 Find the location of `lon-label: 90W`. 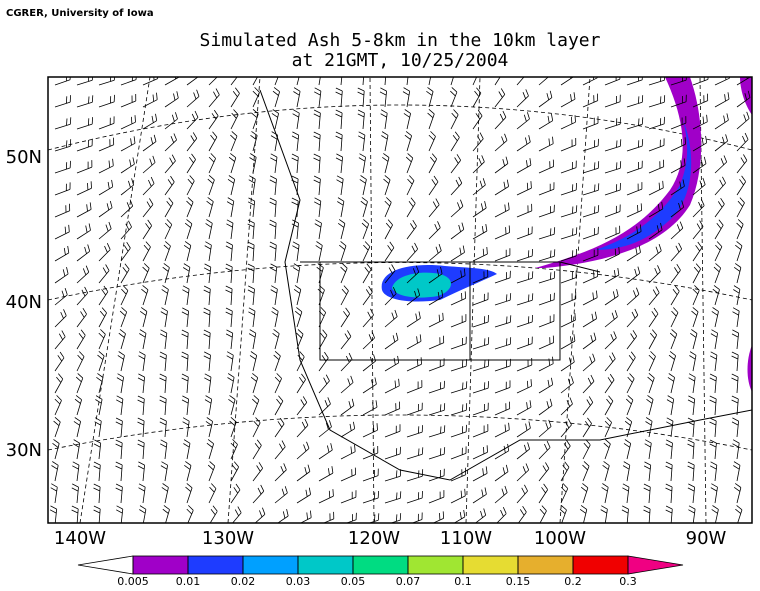

lon-label: 90W is located at coordinates (706, 538).